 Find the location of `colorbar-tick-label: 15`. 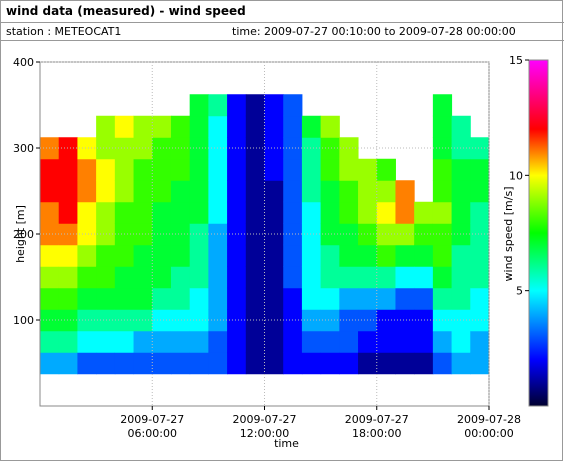

colorbar-tick-label: 15 is located at coordinates (516, 60).